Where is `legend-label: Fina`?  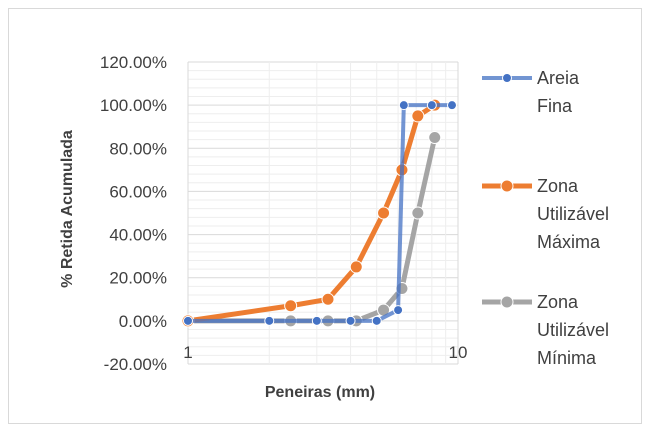
legend-label: Fina is located at coordinates (555, 106).